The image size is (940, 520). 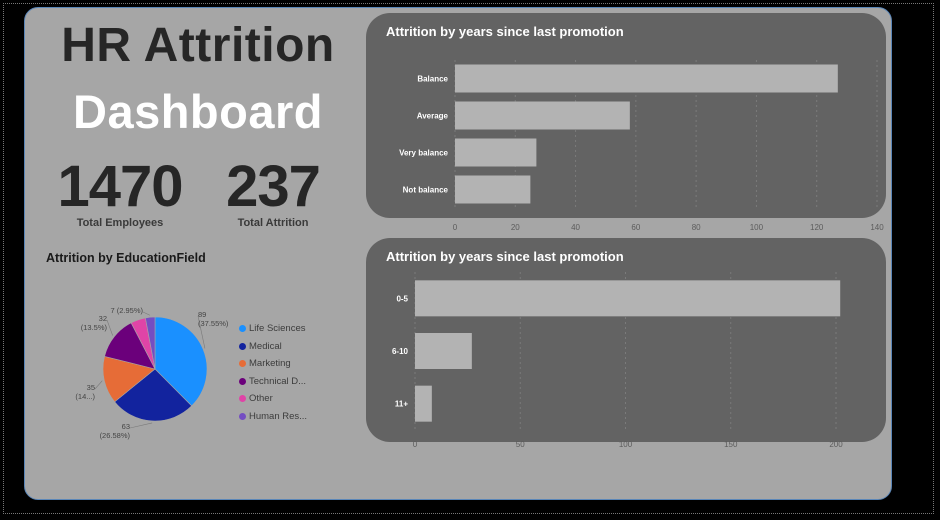 I want to click on kpi-total-employees: 1470 Total Employees, so click(x=120, y=192).